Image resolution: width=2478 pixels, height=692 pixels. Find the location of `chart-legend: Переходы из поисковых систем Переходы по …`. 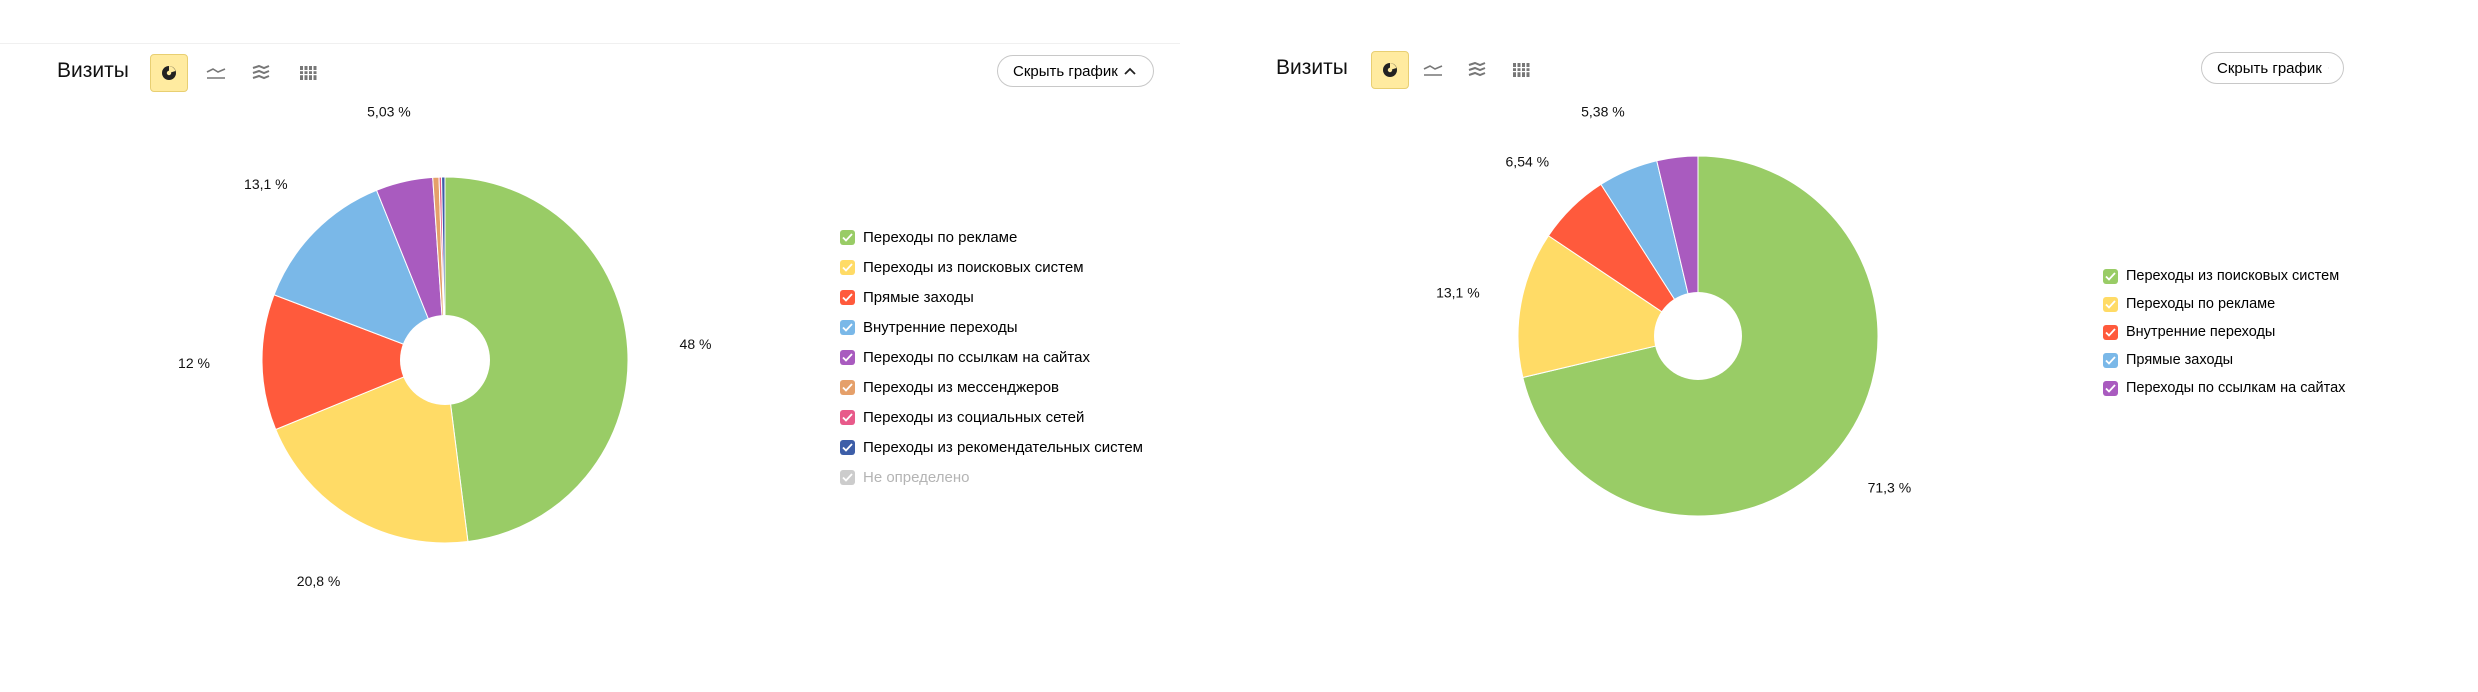

chart-legend: Переходы из поисковых систем Переходы по … is located at coordinates (2224, 332).